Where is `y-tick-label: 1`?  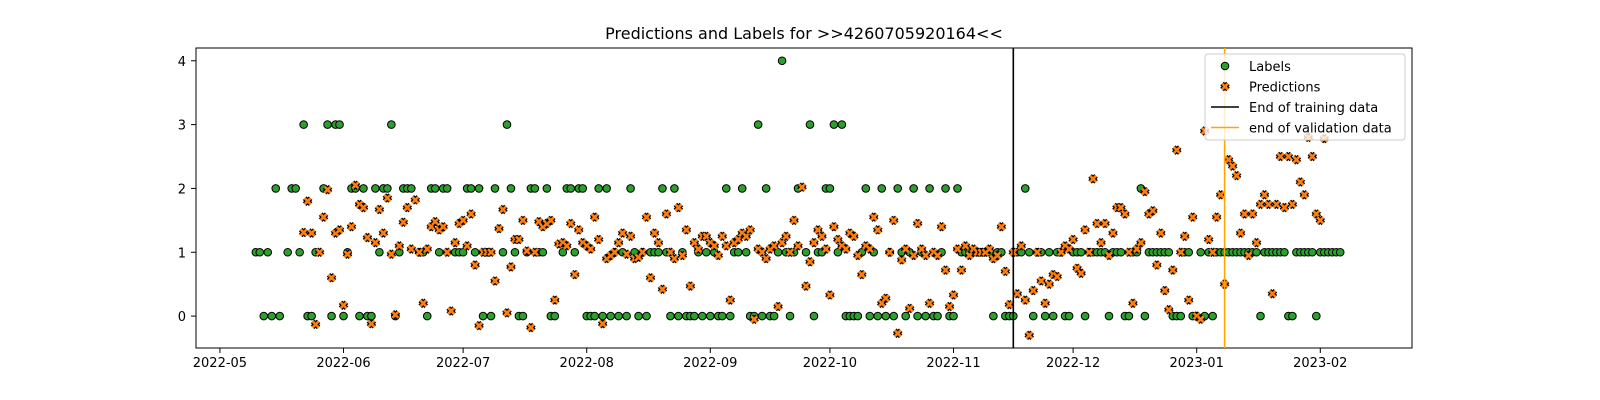 y-tick-label: 1 is located at coordinates (182, 253).